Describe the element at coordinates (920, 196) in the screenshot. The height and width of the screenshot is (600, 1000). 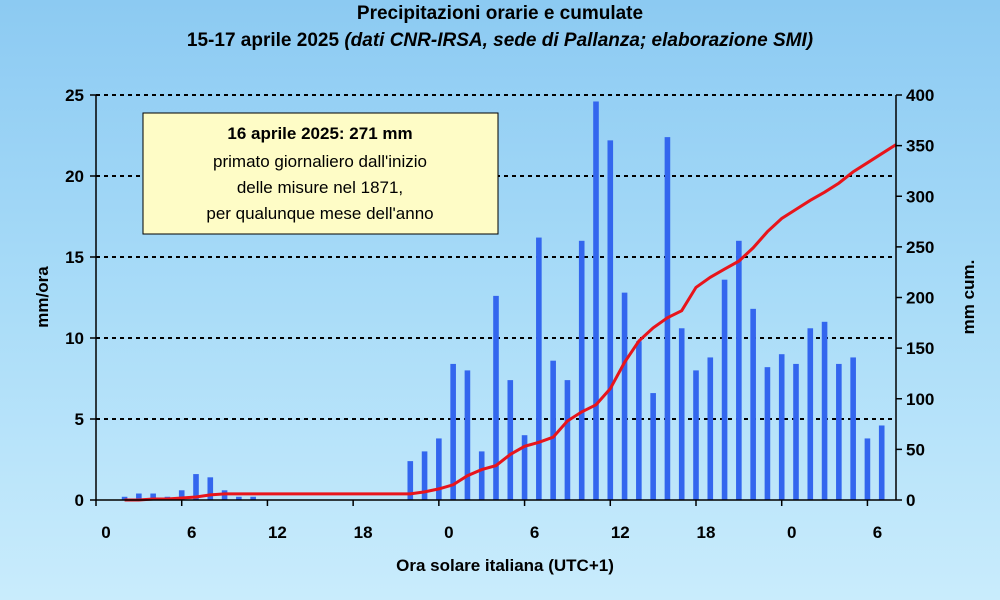
I see `y-right-tick-label: 300` at that location.